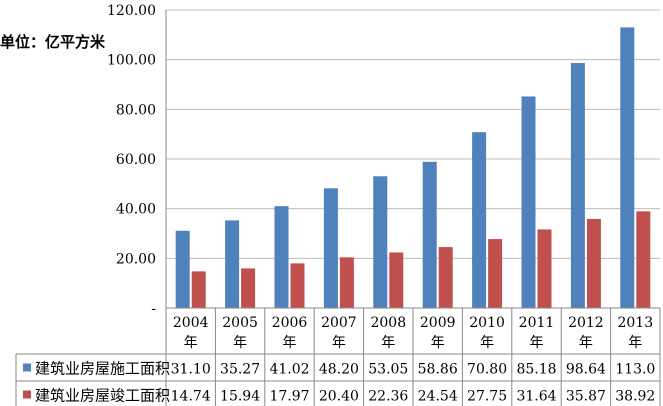  I want to click on data-label: 14.74, so click(191, 397).